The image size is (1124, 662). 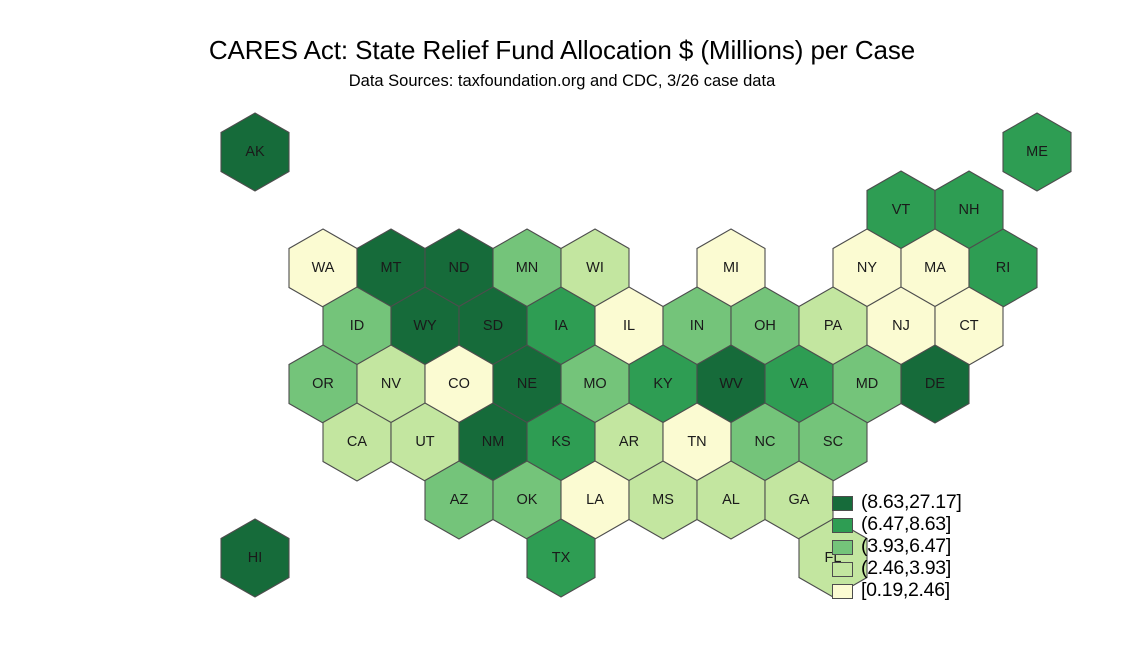 I want to click on legend-row: (3.93,6.47], so click(x=896, y=547).